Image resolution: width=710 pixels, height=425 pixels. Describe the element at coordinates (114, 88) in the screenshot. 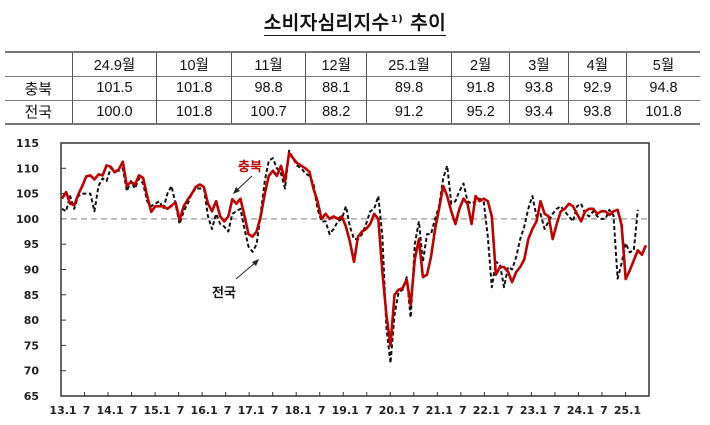

I see `table-cell: 101.5` at that location.